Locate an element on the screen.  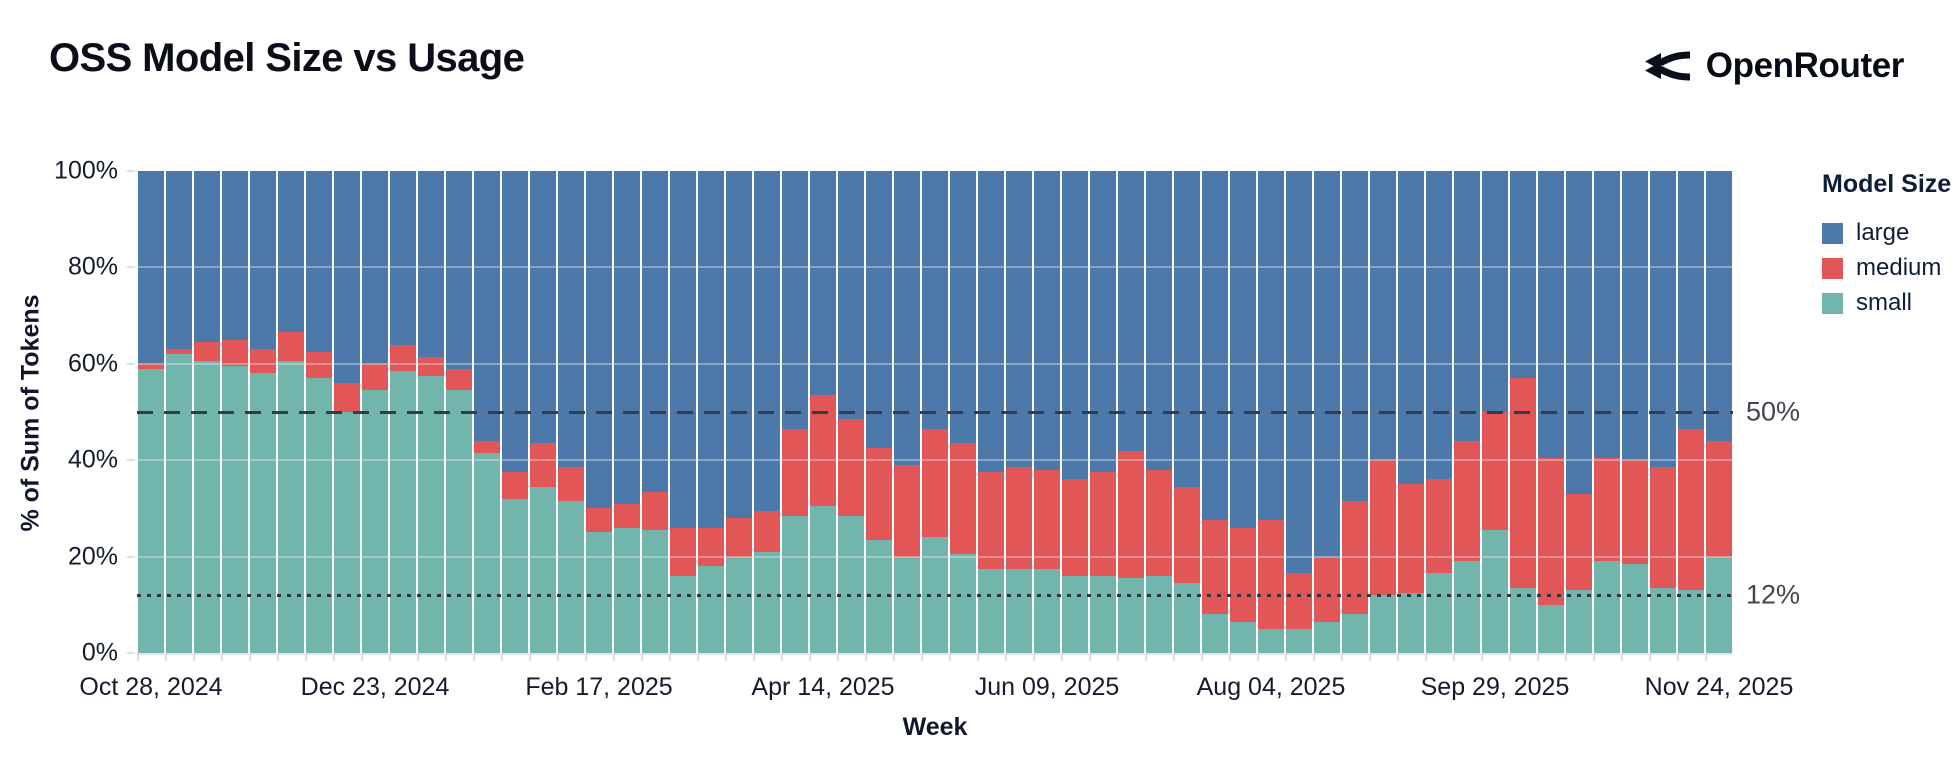
y-axis-tick-label: 40% is located at coordinates (92, 459).